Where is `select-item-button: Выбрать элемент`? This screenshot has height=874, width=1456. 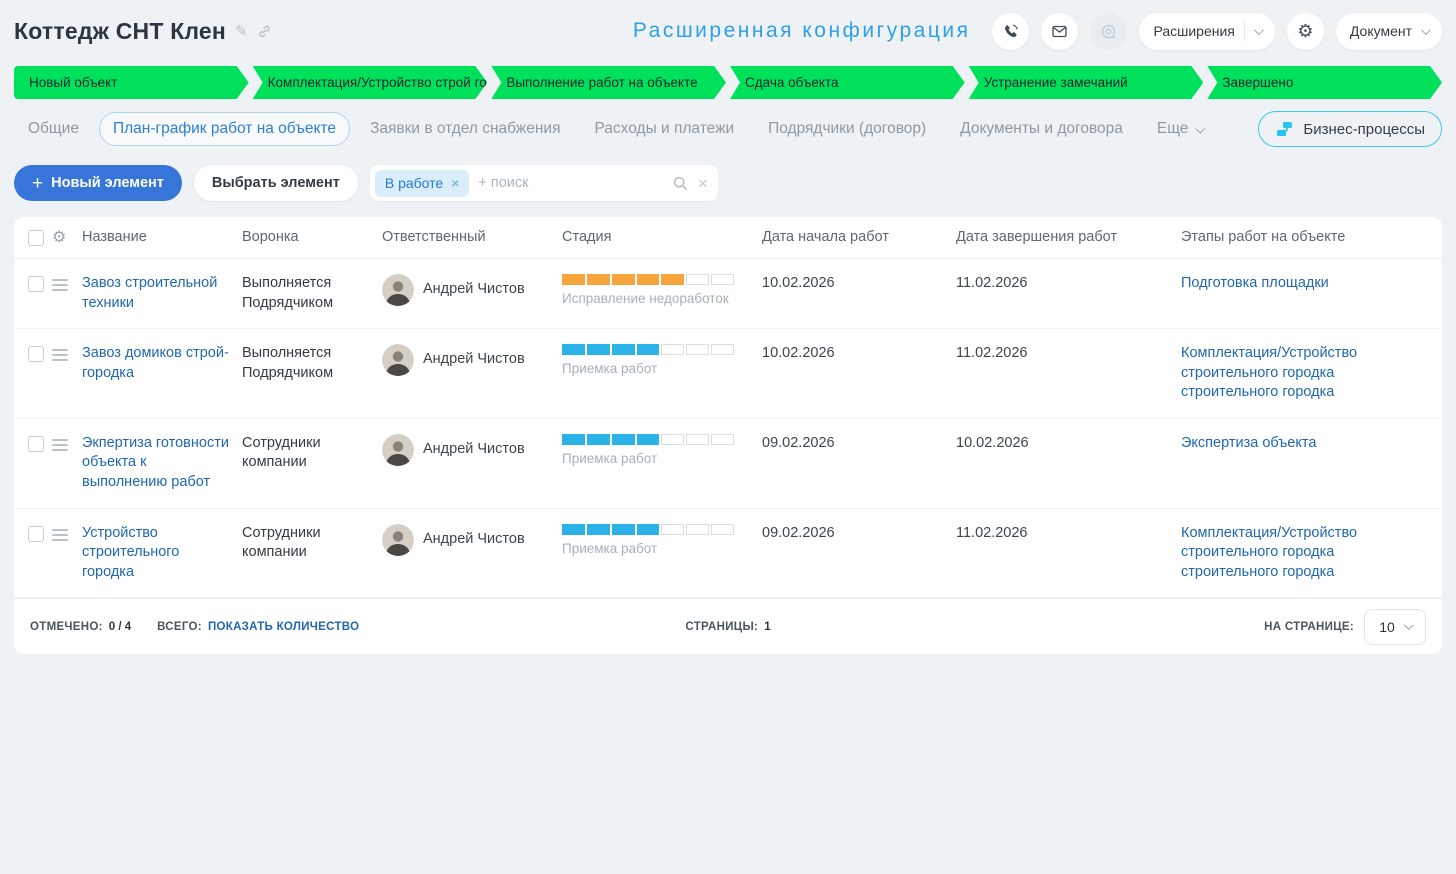 select-item-button: Выбрать элемент is located at coordinates (275, 183).